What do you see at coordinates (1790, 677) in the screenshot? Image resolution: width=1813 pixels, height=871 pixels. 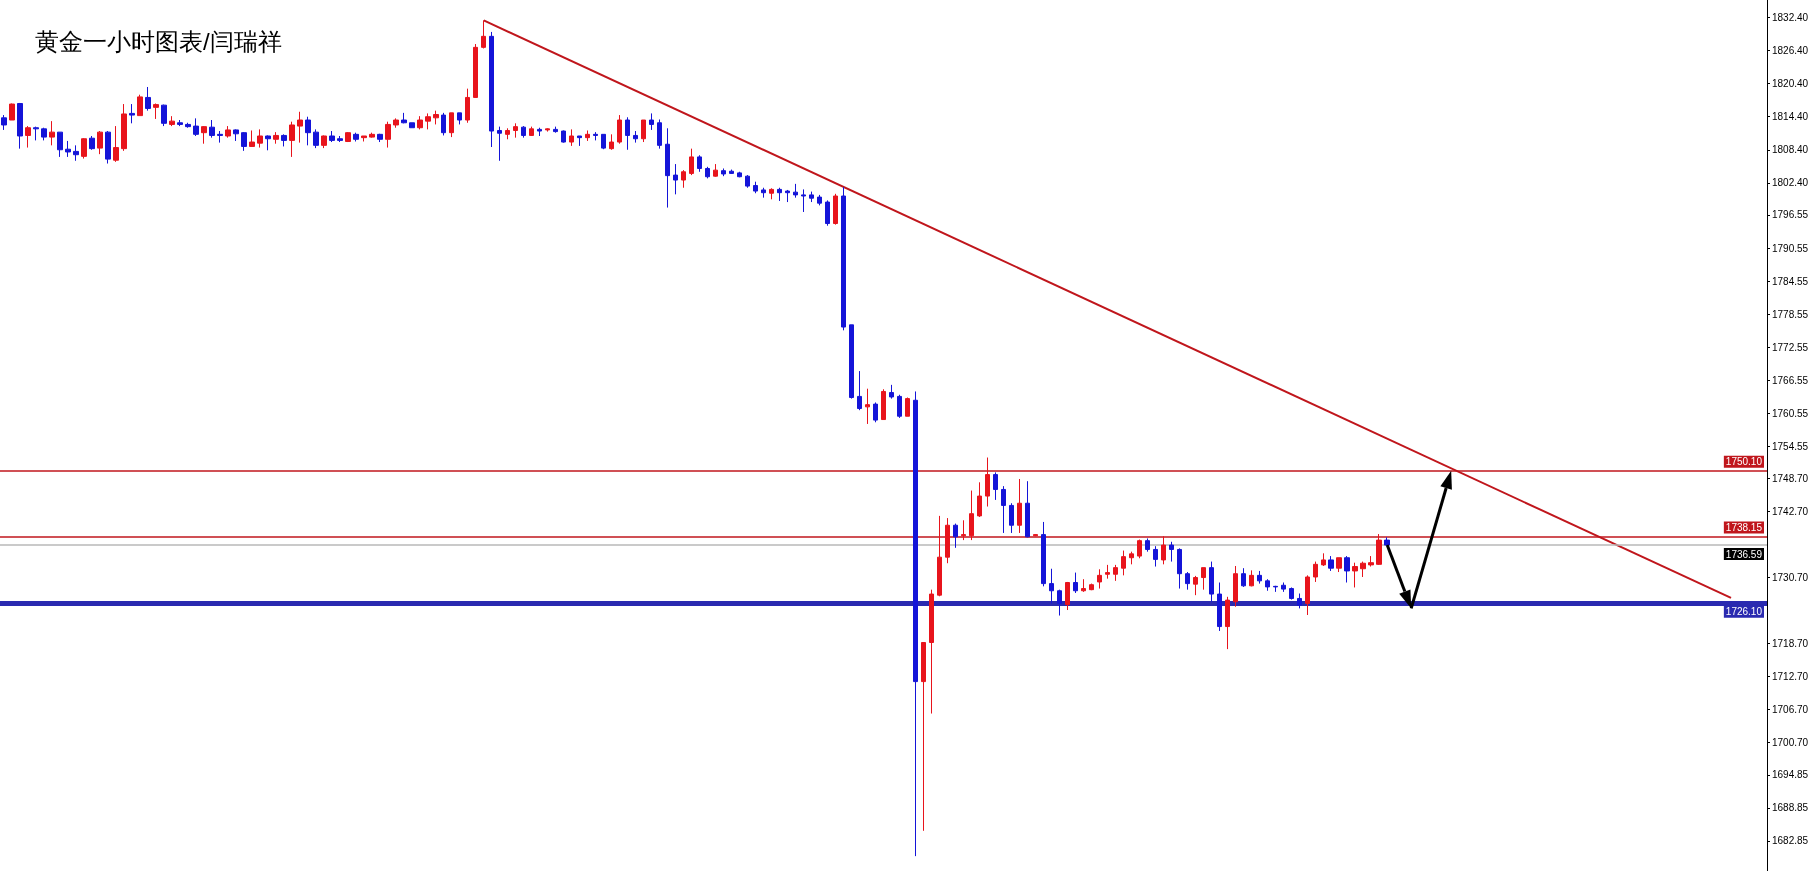 I see `y-tick-label: 1712.70` at bounding box center [1790, 677].